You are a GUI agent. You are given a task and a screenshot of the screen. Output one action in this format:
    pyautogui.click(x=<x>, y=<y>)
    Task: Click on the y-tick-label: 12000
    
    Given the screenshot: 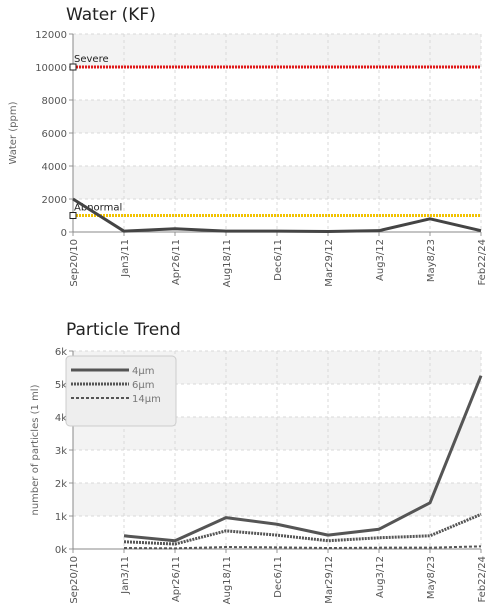 What is the action you would take?
    pyautogui.click(x=51, y=35)
    